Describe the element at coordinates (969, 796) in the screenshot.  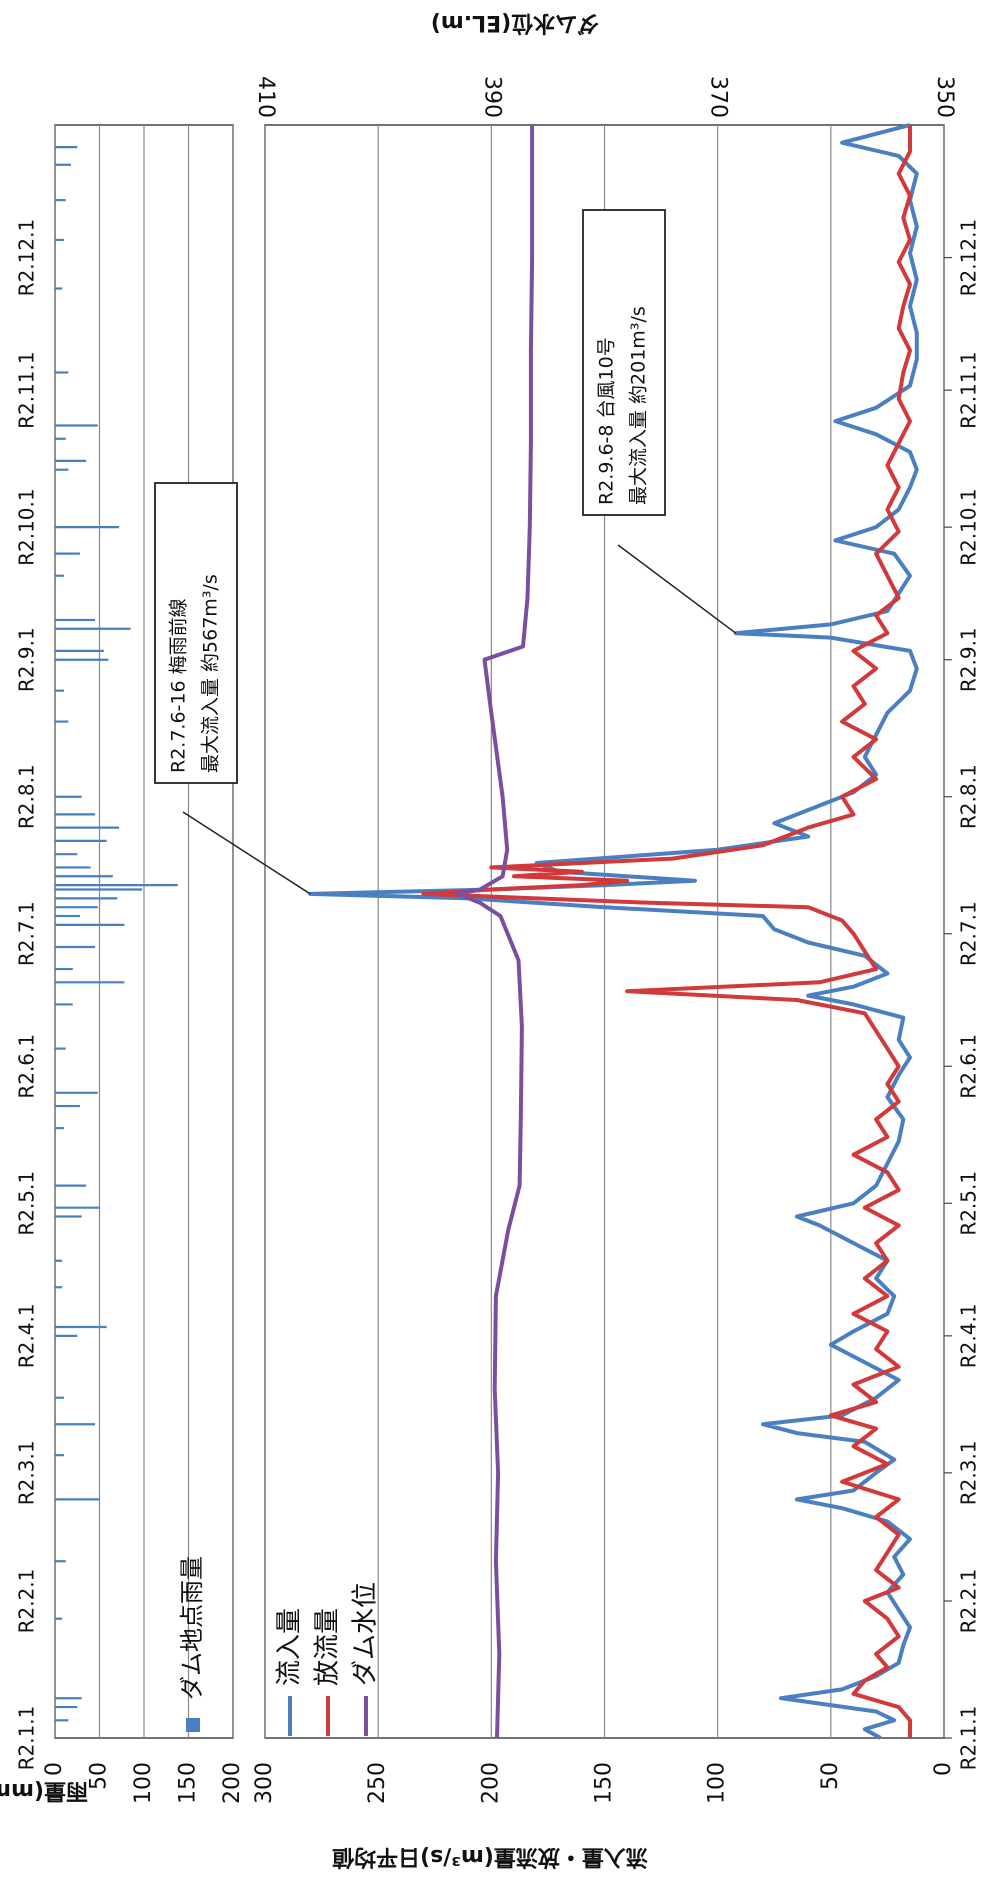
I see `time-tick-label: R2.8.1` at that location.